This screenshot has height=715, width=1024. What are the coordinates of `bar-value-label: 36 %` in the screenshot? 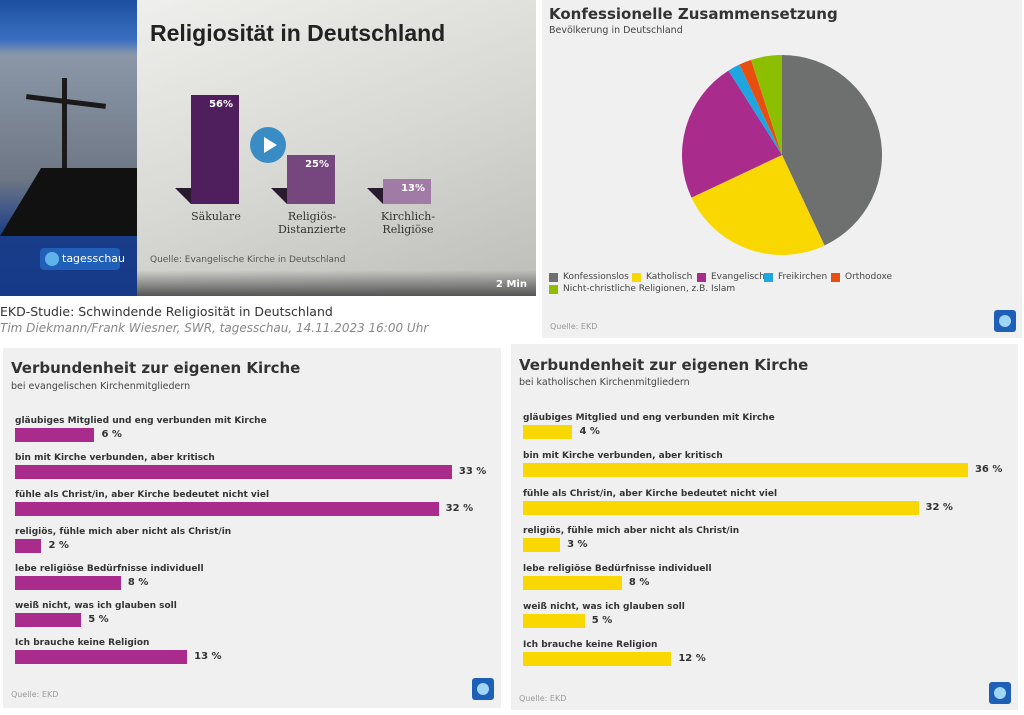 It's located at (988, 469).